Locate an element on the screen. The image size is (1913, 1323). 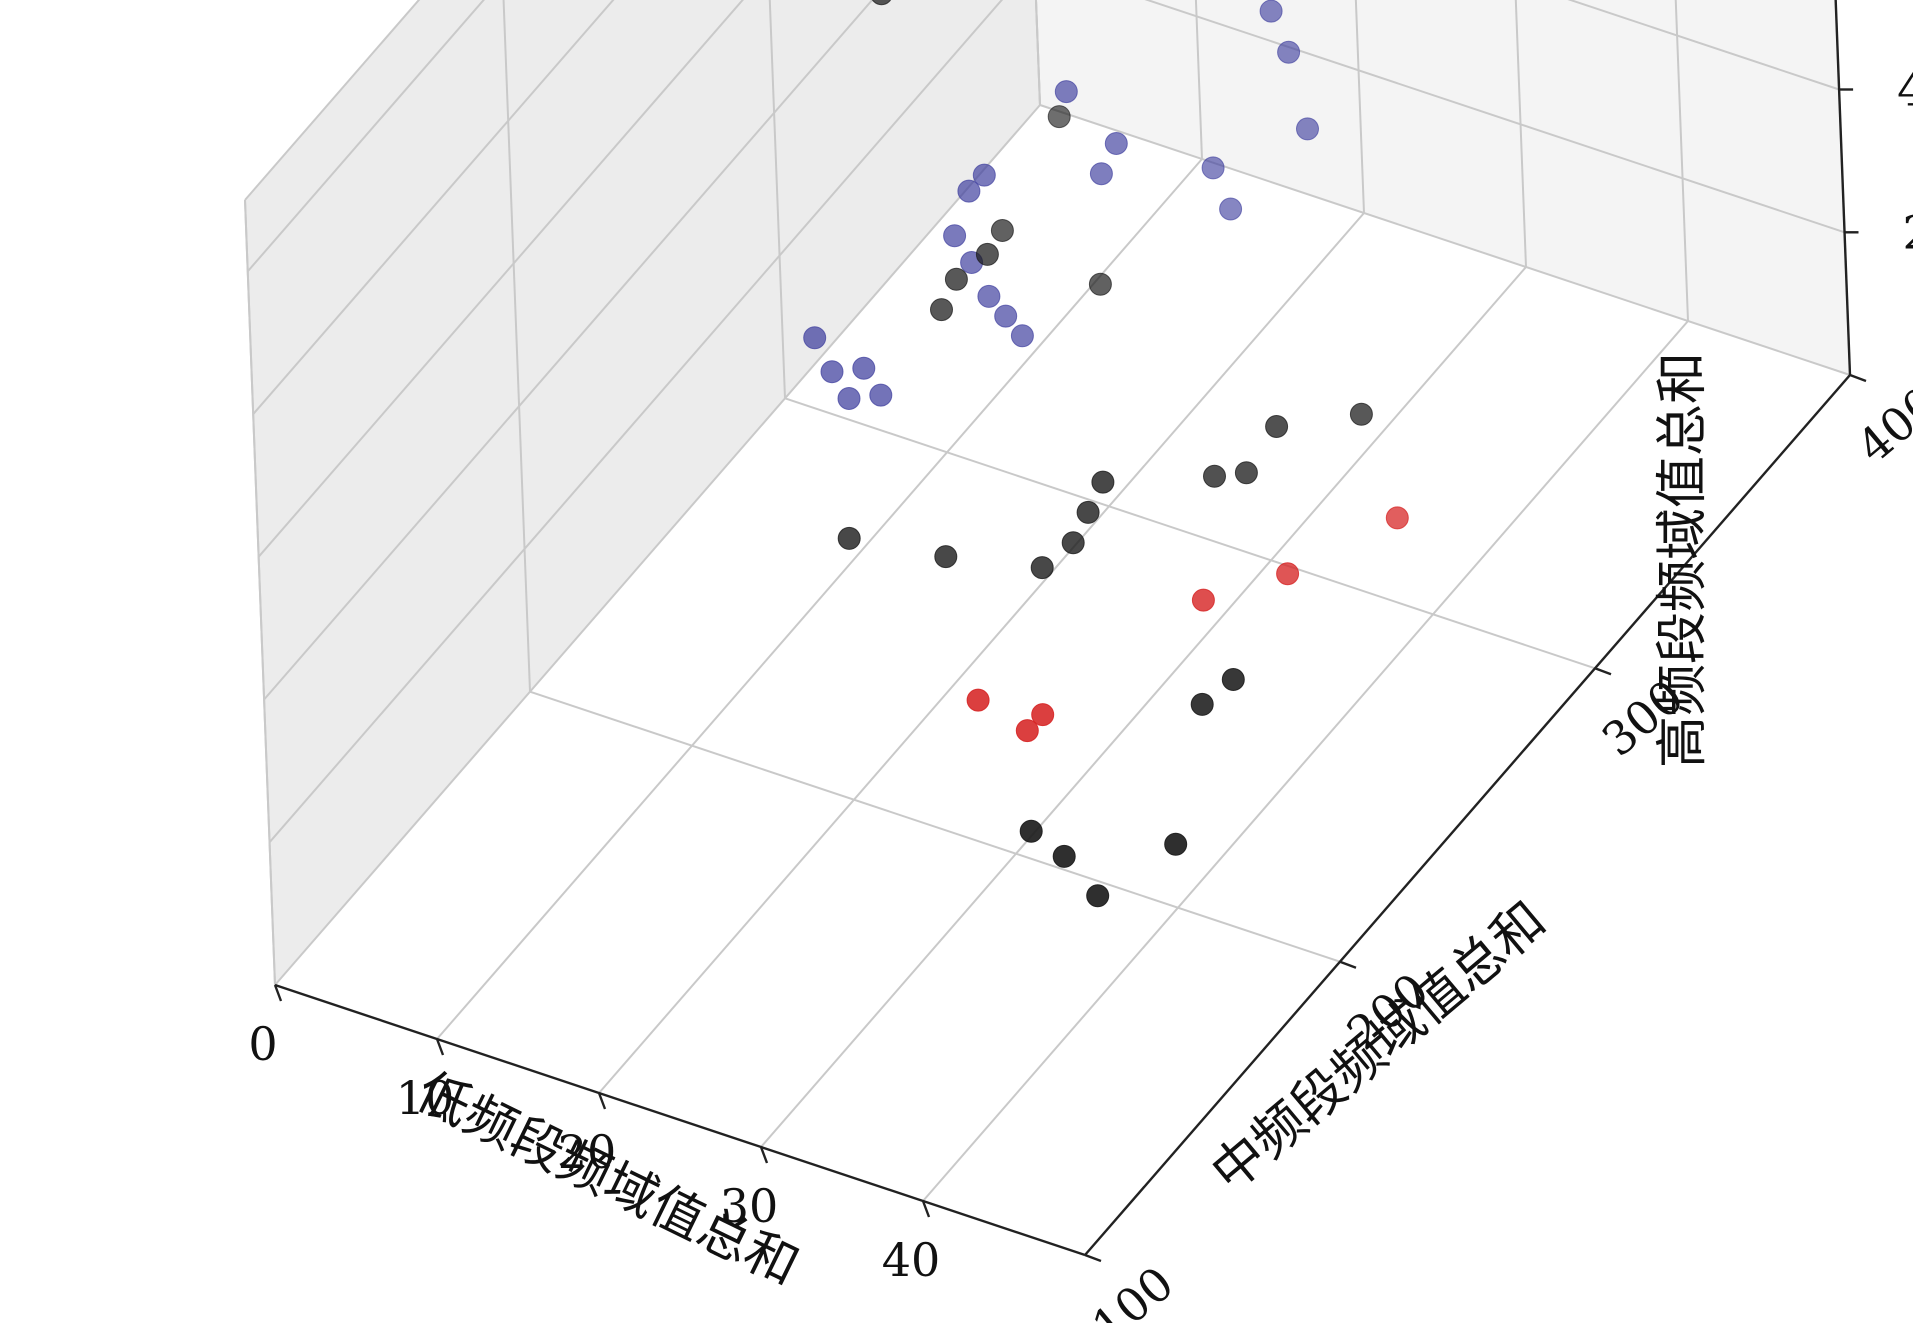
x-tick-label: 30 is located at coordinates (749, 1206).